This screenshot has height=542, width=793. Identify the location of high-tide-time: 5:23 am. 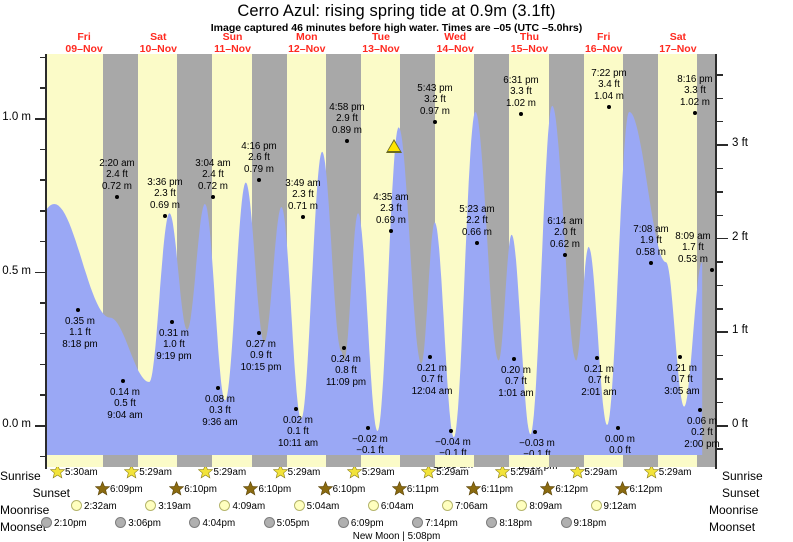
(477, 209).